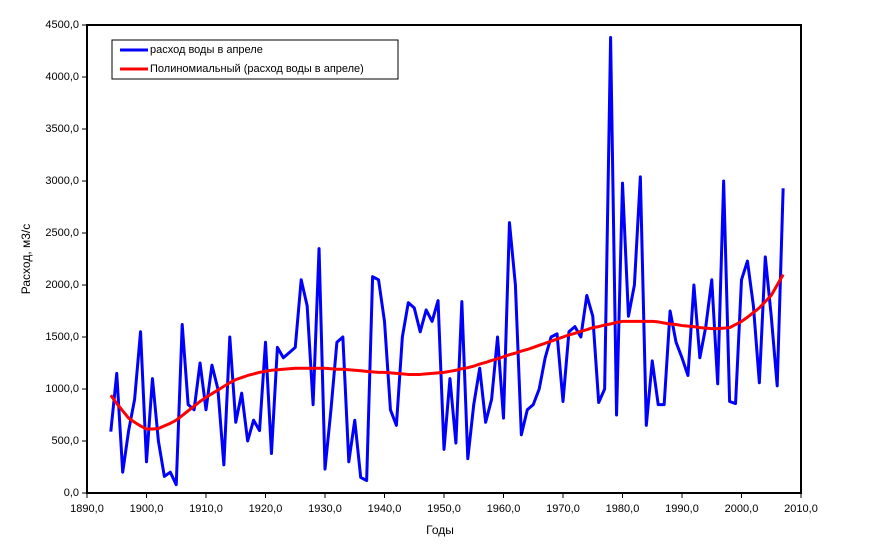 This screenshot has height=558, width=896. I want to click on legend-box, so click(255, 59).